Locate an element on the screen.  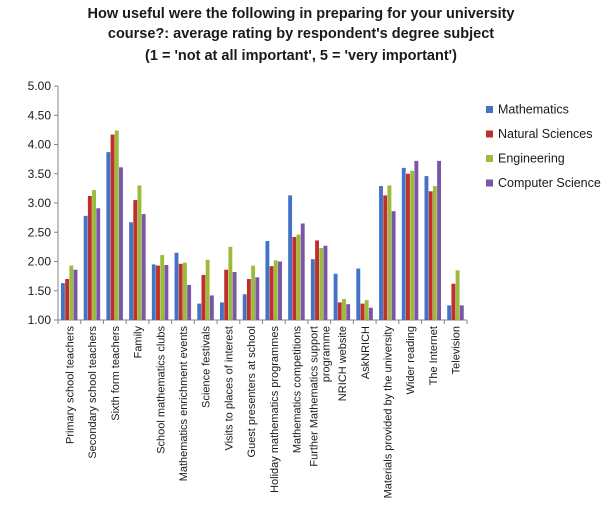
x-tick-label-line: Wider reading is located at coordinates (411, 360).